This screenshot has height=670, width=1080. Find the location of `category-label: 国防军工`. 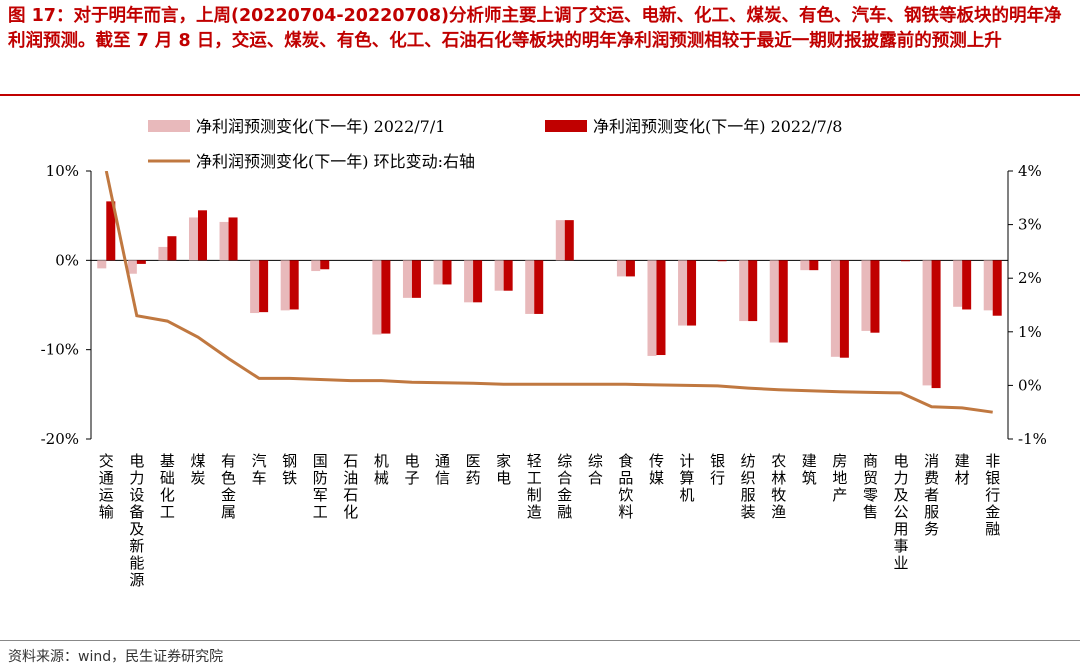

category-label: 国防军工 is located at coordinates (320, 486).